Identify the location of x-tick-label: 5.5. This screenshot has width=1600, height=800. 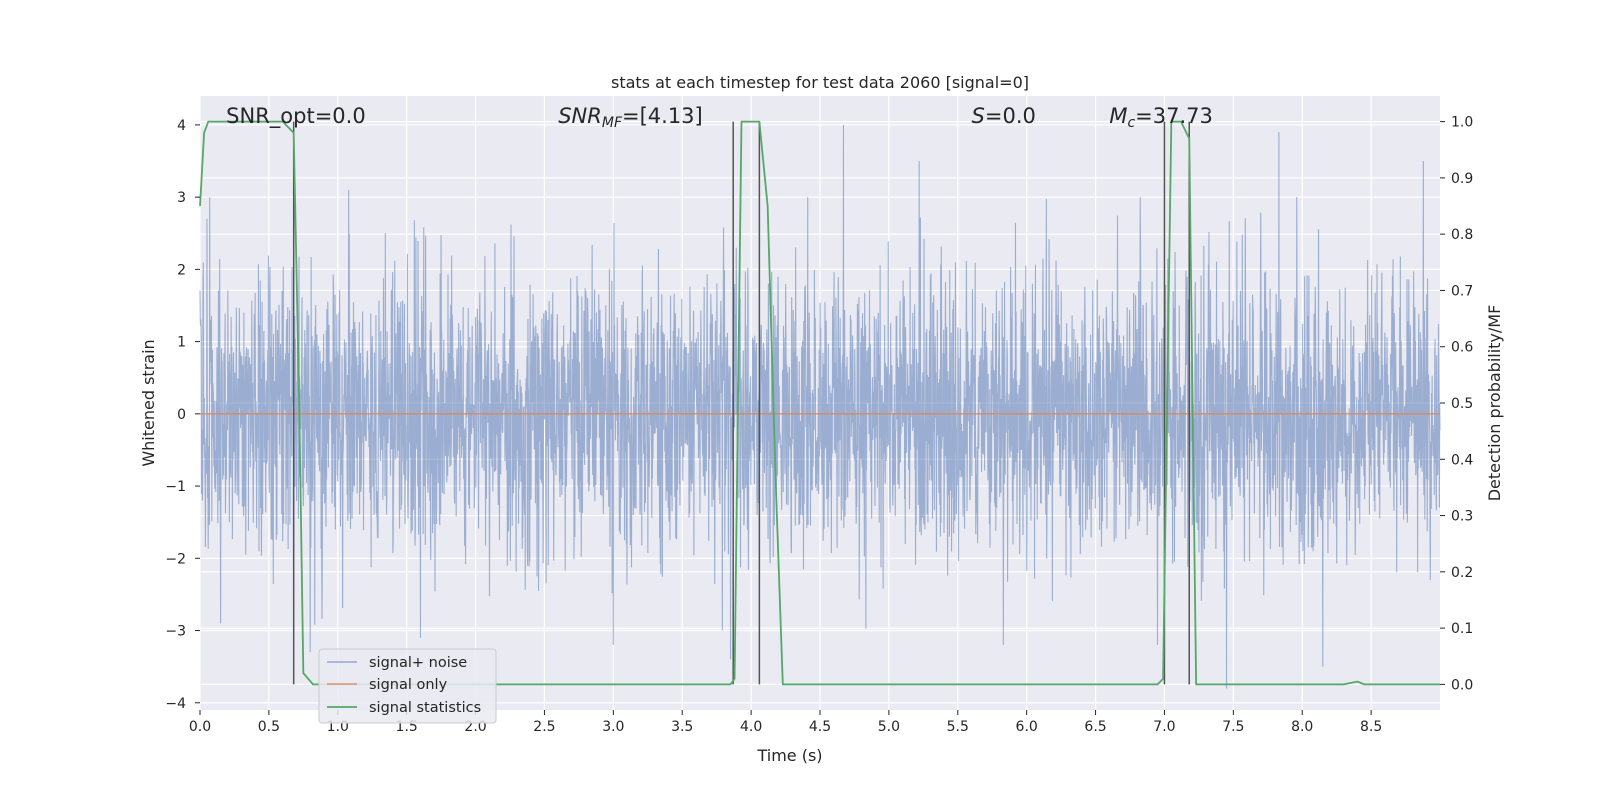
(958, 727).